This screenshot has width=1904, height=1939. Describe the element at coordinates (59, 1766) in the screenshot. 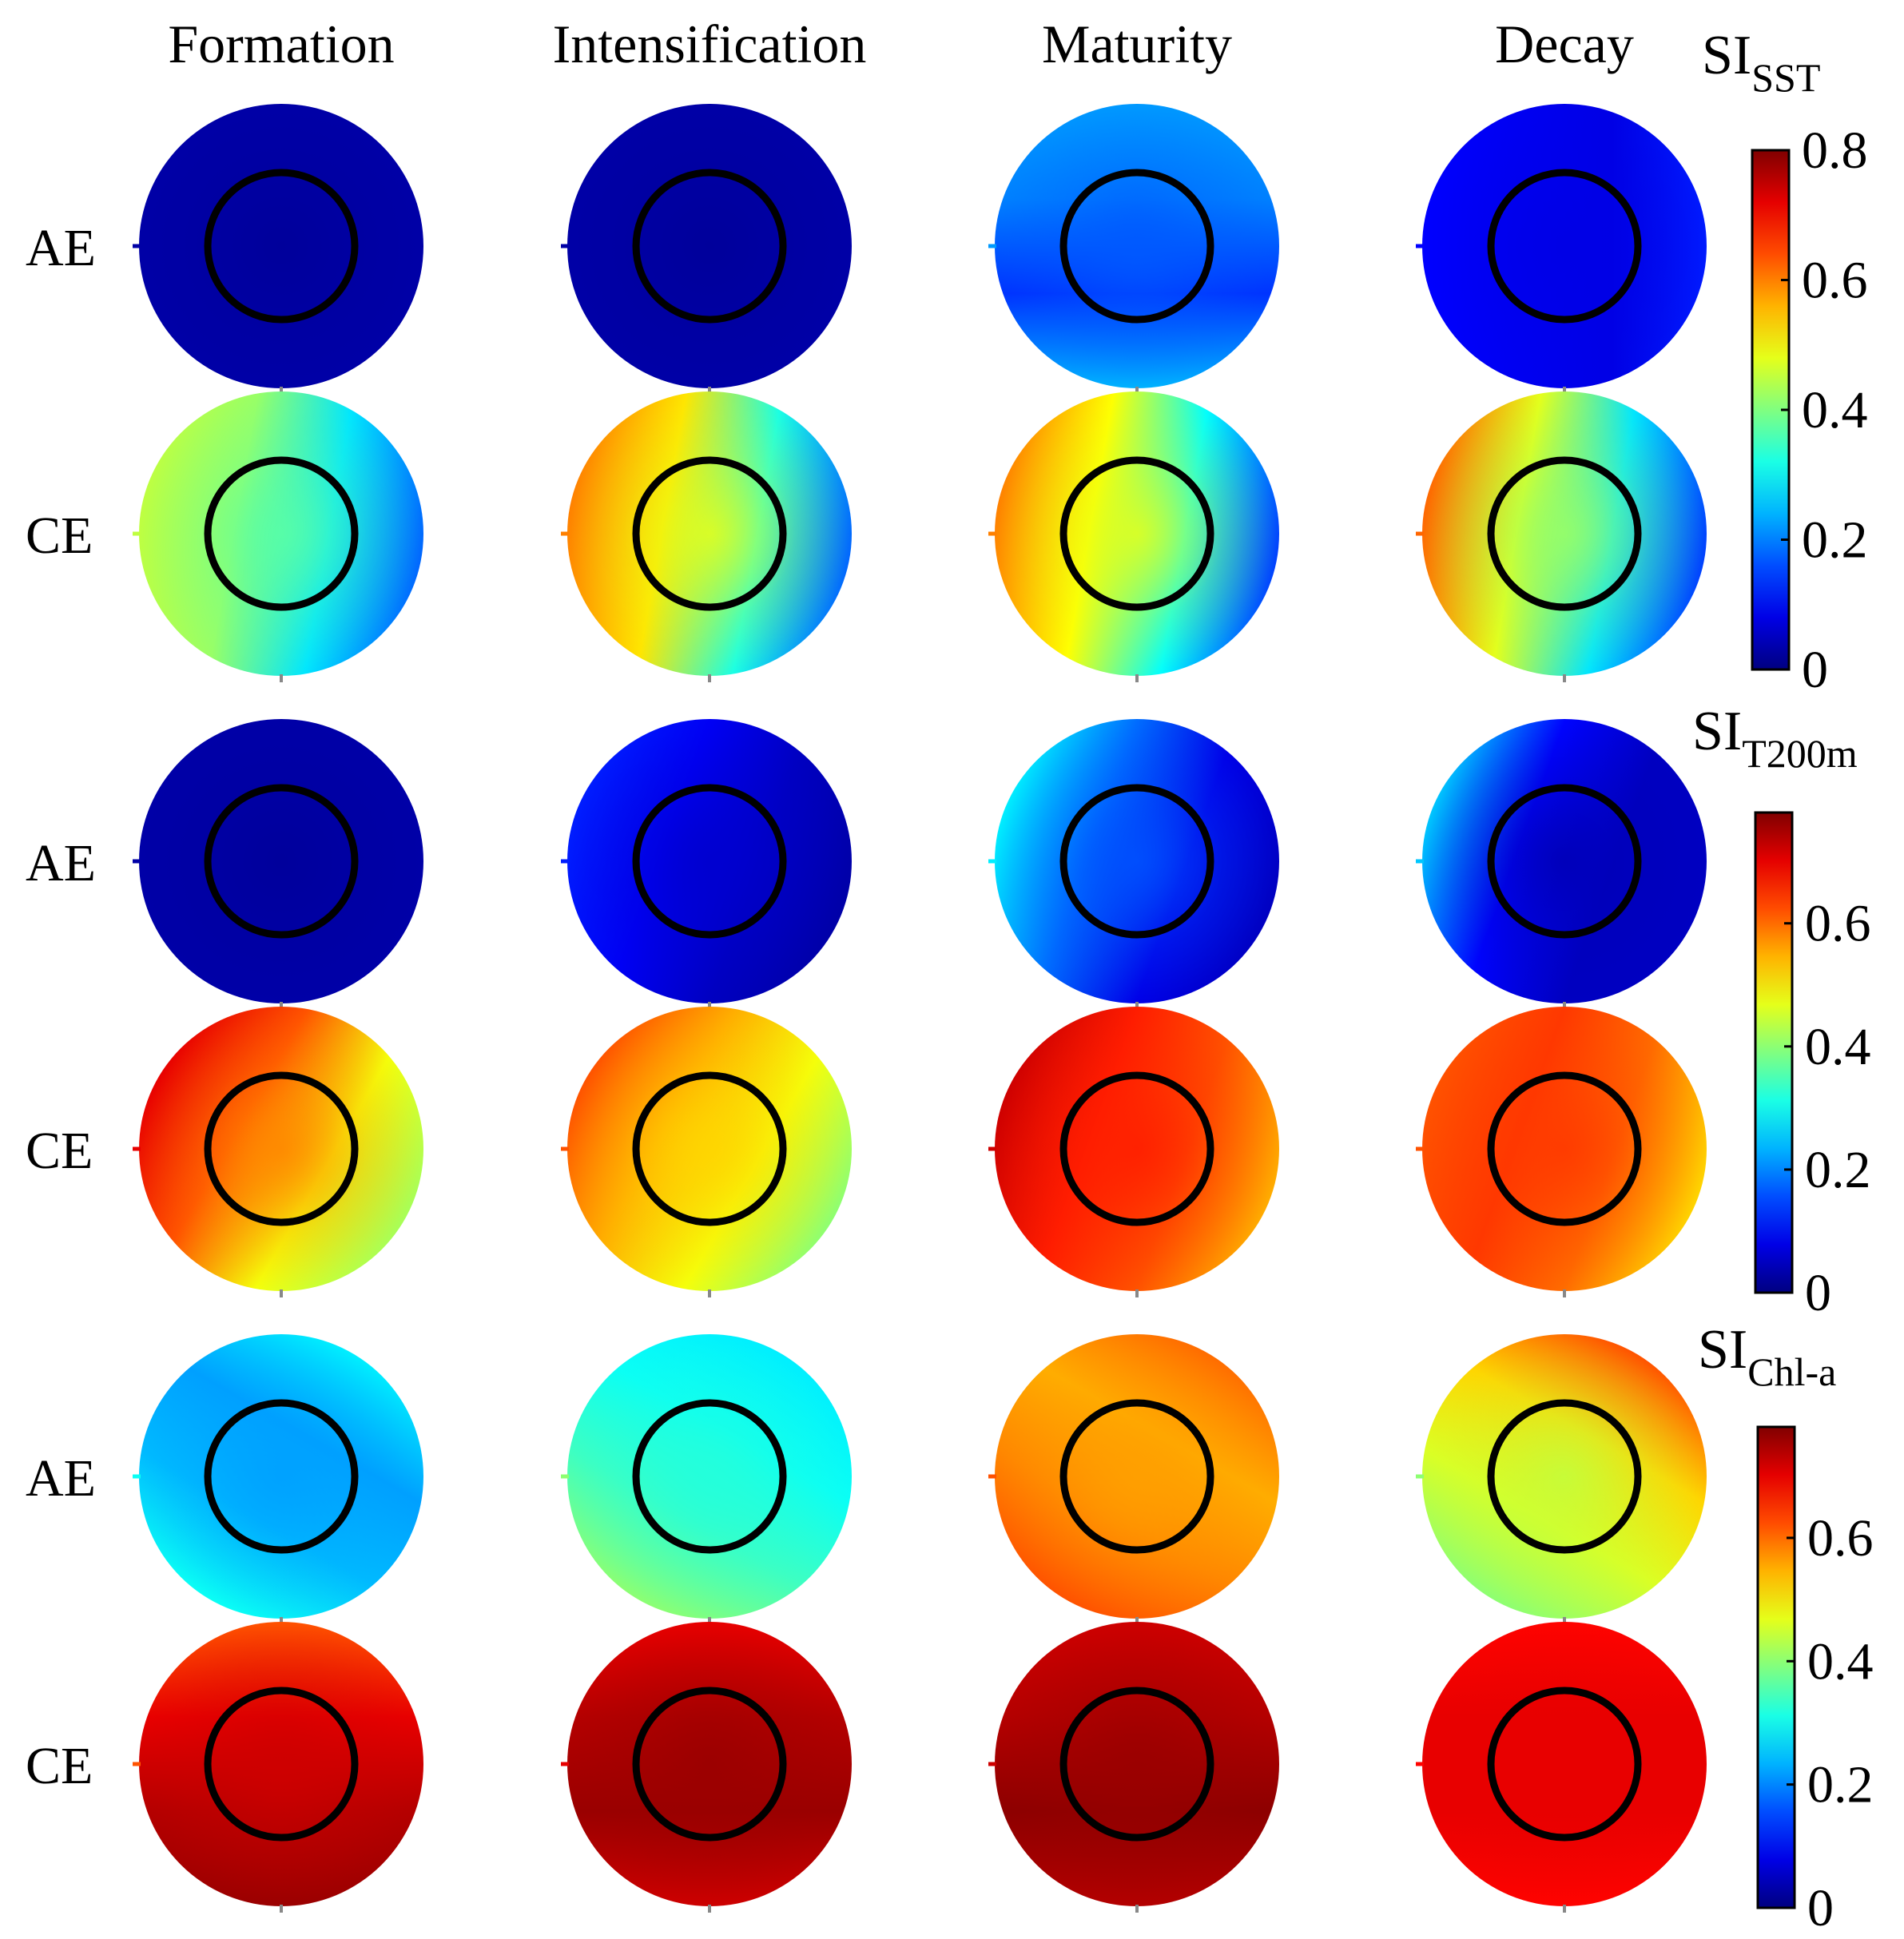

I see `row-label-chla-ce: CE` at that location.